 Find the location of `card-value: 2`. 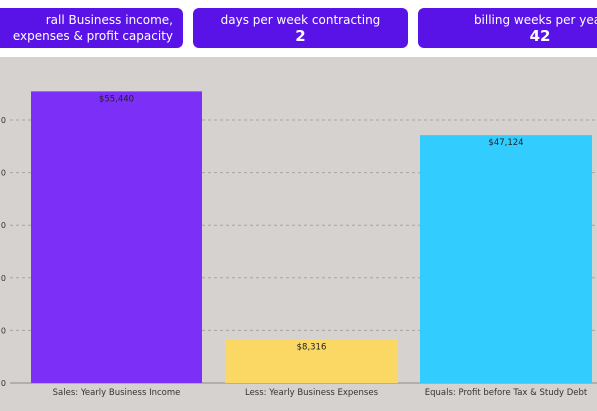

card-value: 2 is located at coordinates (300, 36).